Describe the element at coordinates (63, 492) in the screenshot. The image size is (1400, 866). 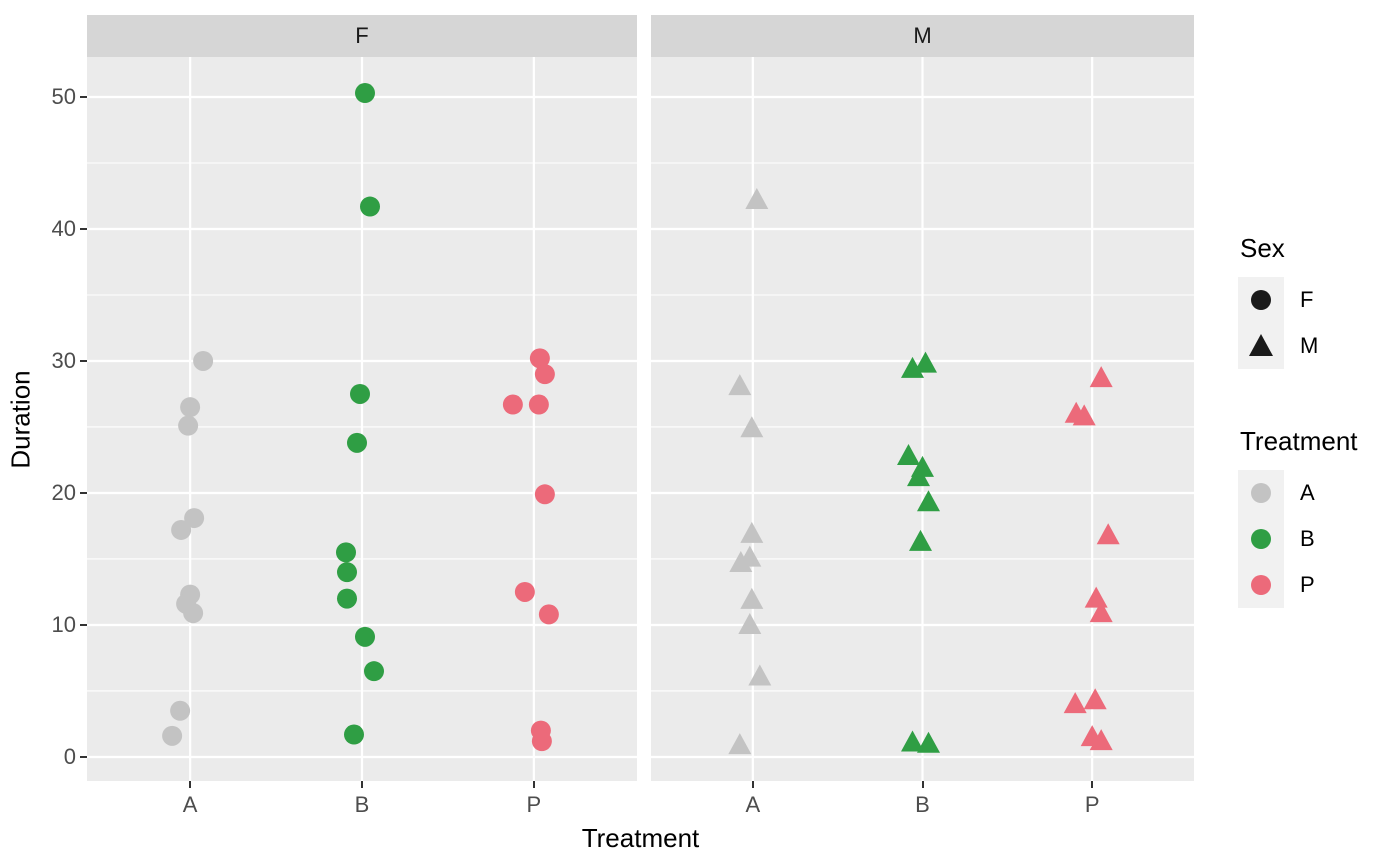
I see `y-tick-label: 20` at that location.